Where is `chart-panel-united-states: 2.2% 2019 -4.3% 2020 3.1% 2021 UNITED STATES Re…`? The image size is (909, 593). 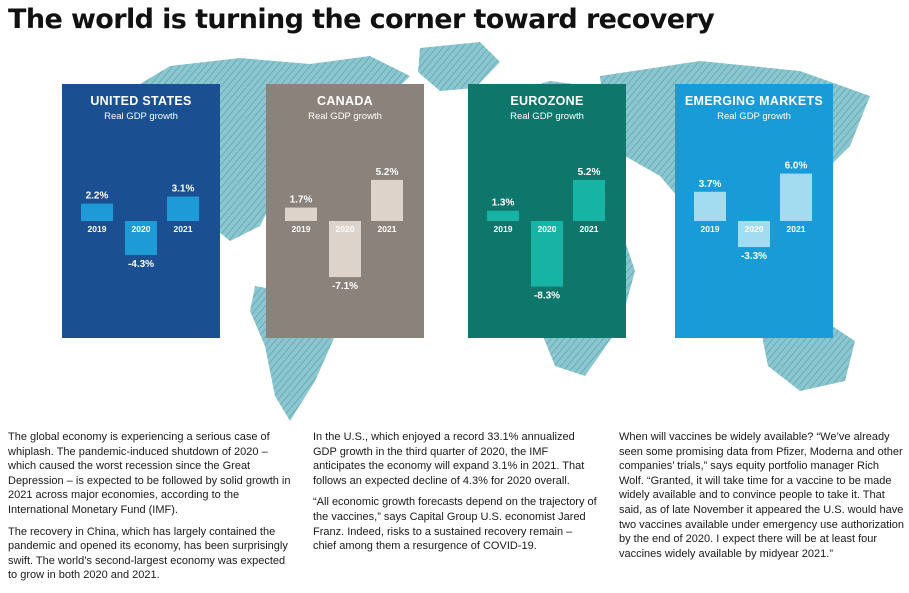 chart-panel-united-states: 2.2% 2019 -4.3% 2020 3.1% 2021 UNITED STATES Re… is located at coordinates (141, 211).